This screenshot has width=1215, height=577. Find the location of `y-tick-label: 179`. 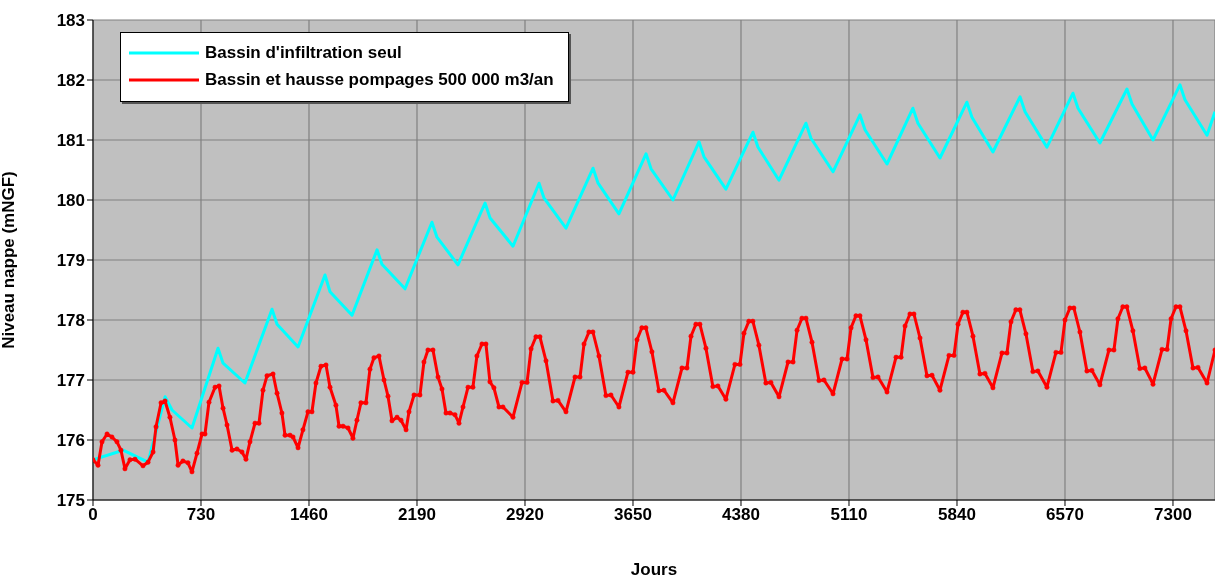

y-tick-label: 179 is located at coordinates (70, 261).